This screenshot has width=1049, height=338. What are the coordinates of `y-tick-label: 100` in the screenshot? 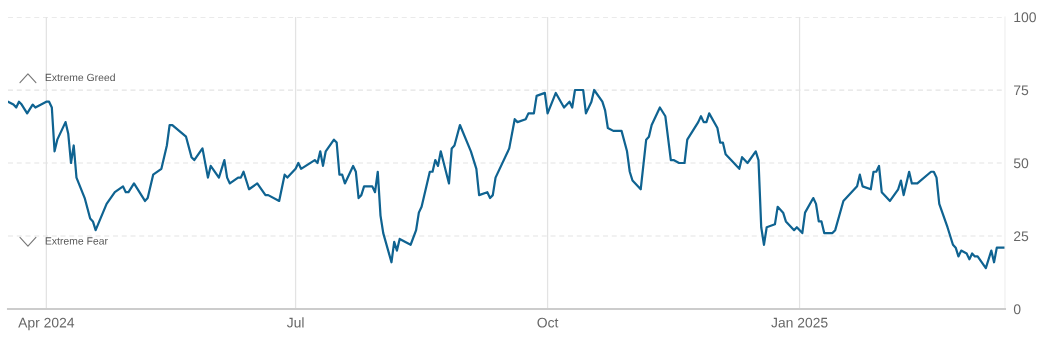 It's located at (1025, 17).